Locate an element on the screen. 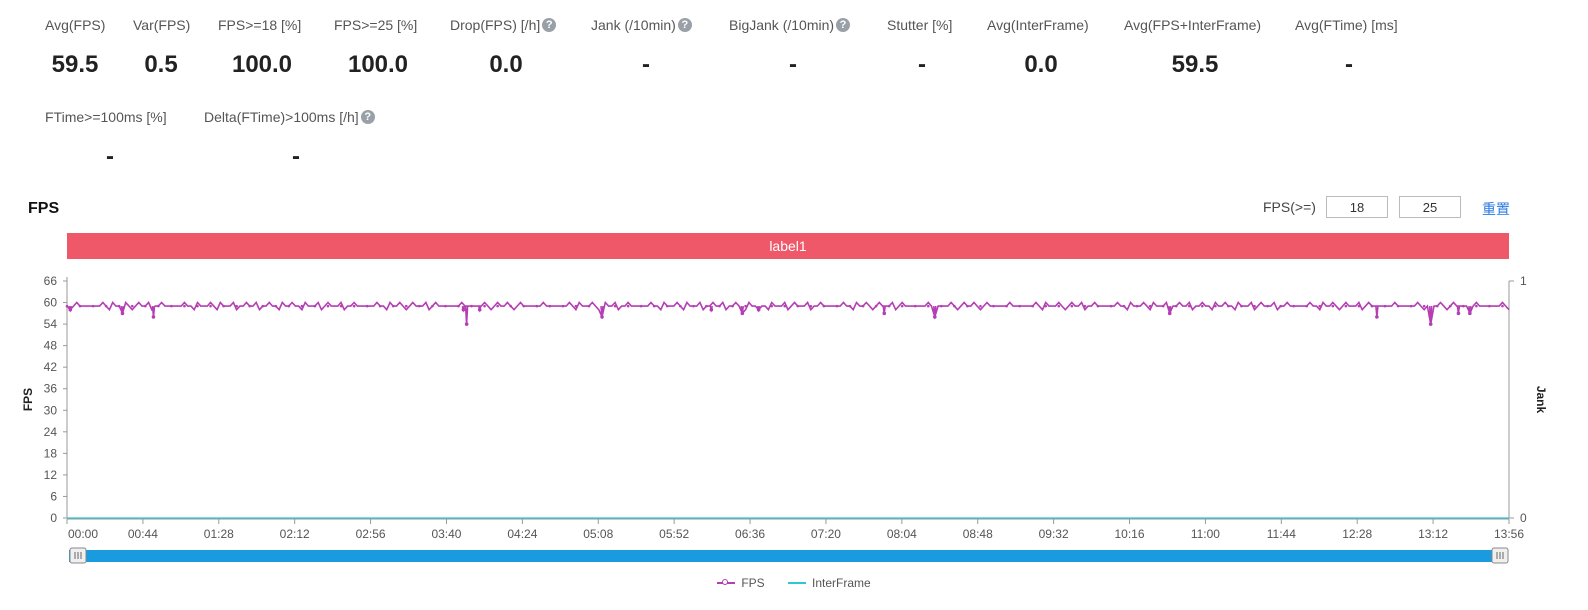 This screenshot has height=610, width=1588. zoom-slider is located at coordinates (789, 555).